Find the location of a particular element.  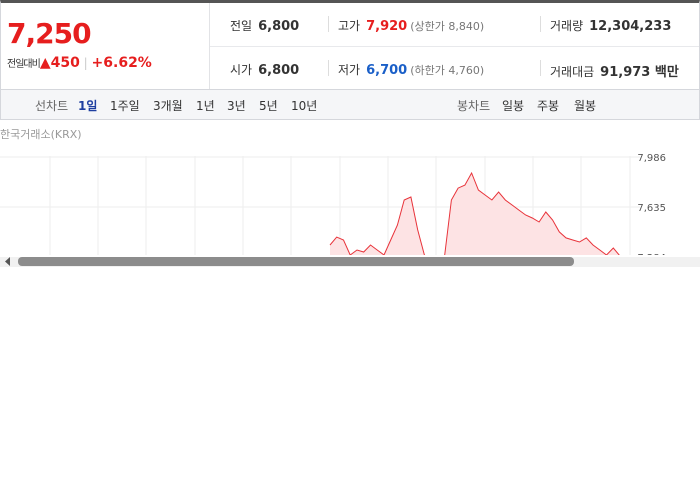

tab-group-label: 선차트 is located at coordinates (52, 106).